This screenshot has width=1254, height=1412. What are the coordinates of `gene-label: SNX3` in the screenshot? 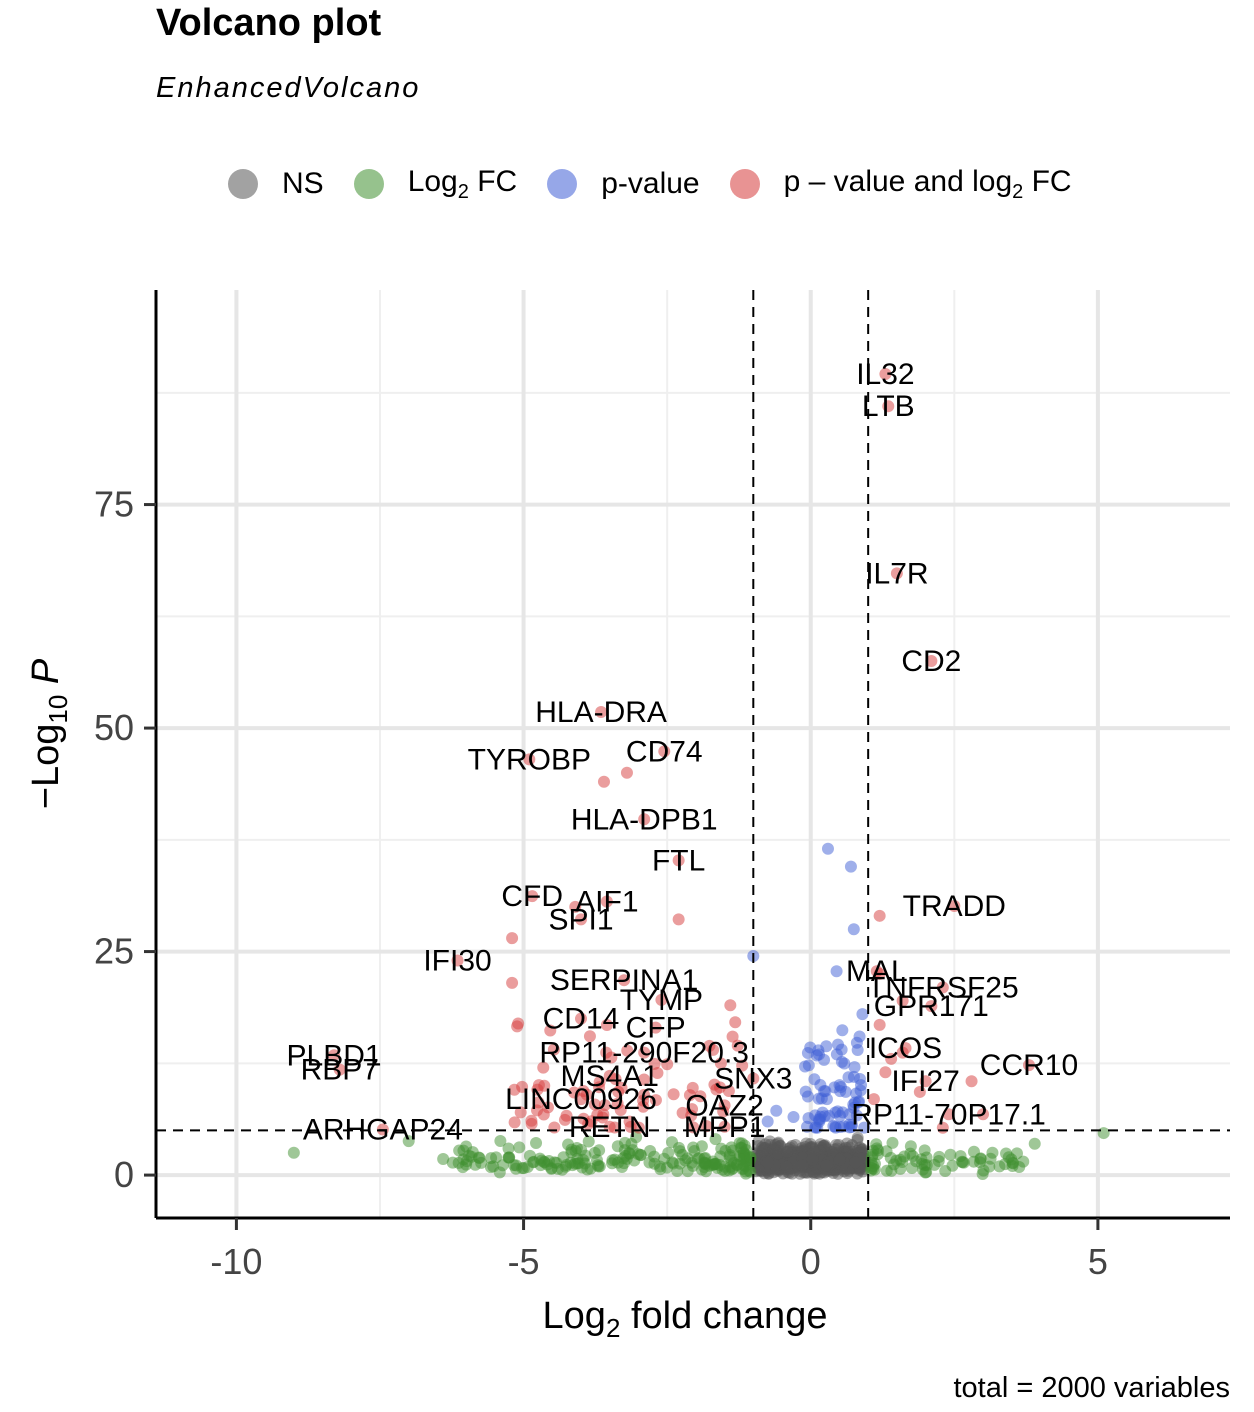 It's located at (753, 1079).